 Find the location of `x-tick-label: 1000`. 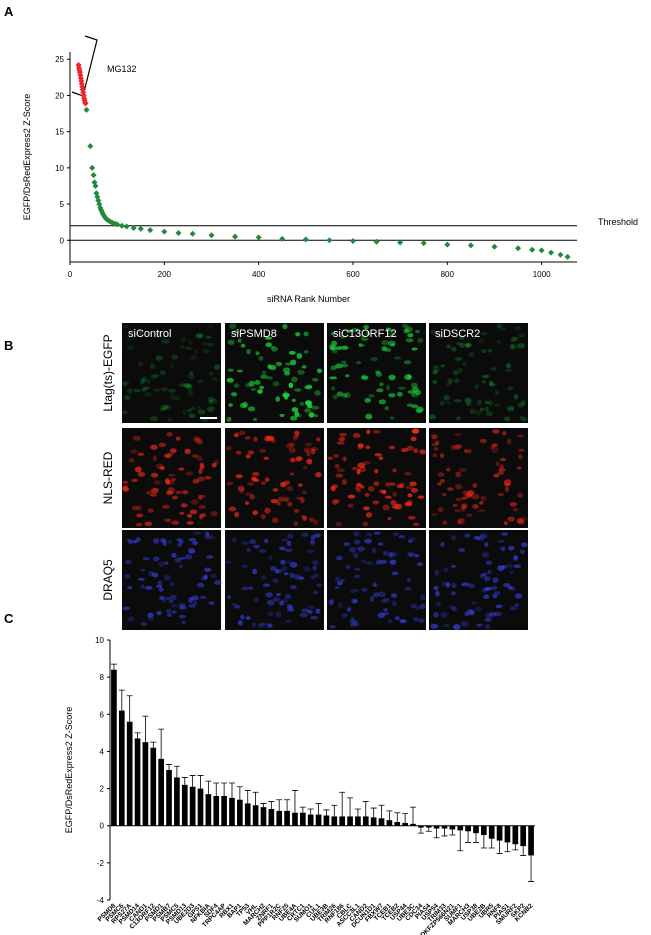

x-tick-label: 1000 is located at coordinates (542, 274).